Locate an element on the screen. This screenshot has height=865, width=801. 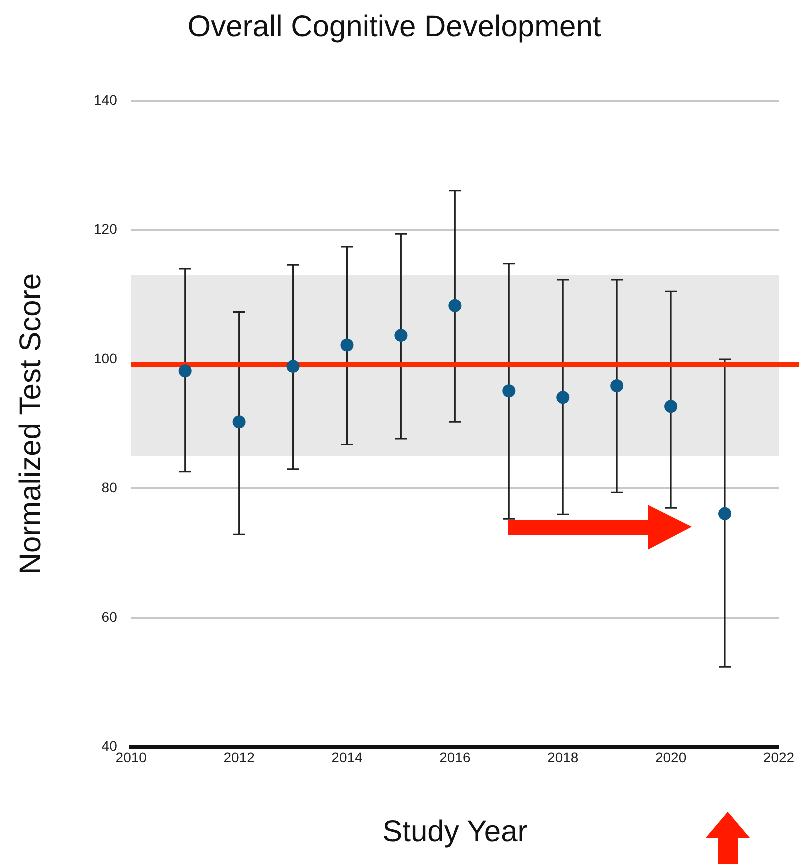
y-tick-label: 60 is located at coordinates (110, 616).